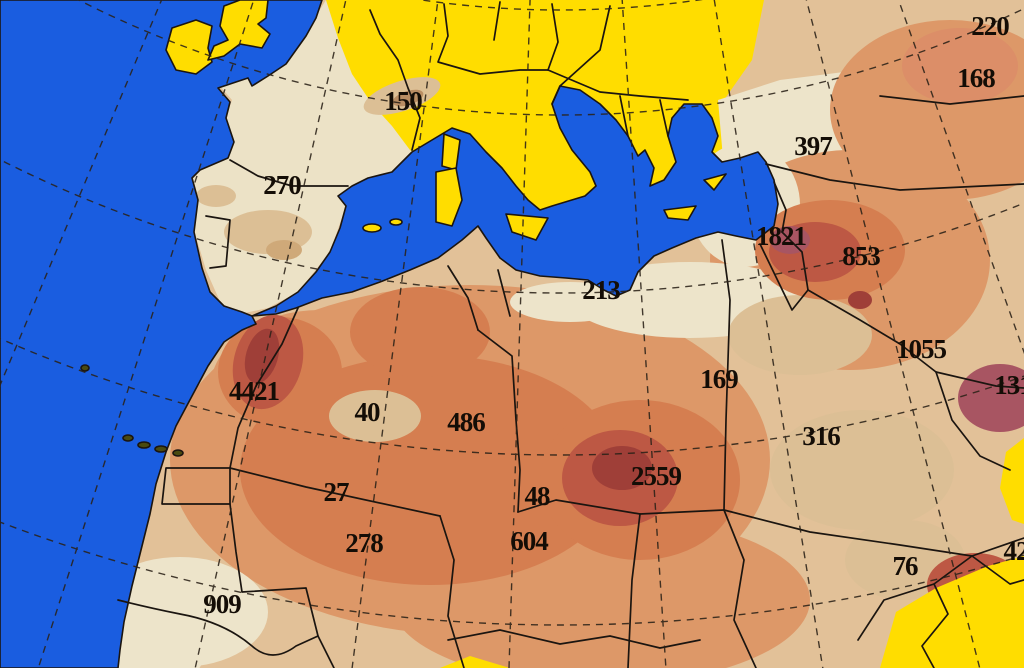  Describe the element at coordinates (451, 152) in the screenshot. I see `island-corsica` at that location.